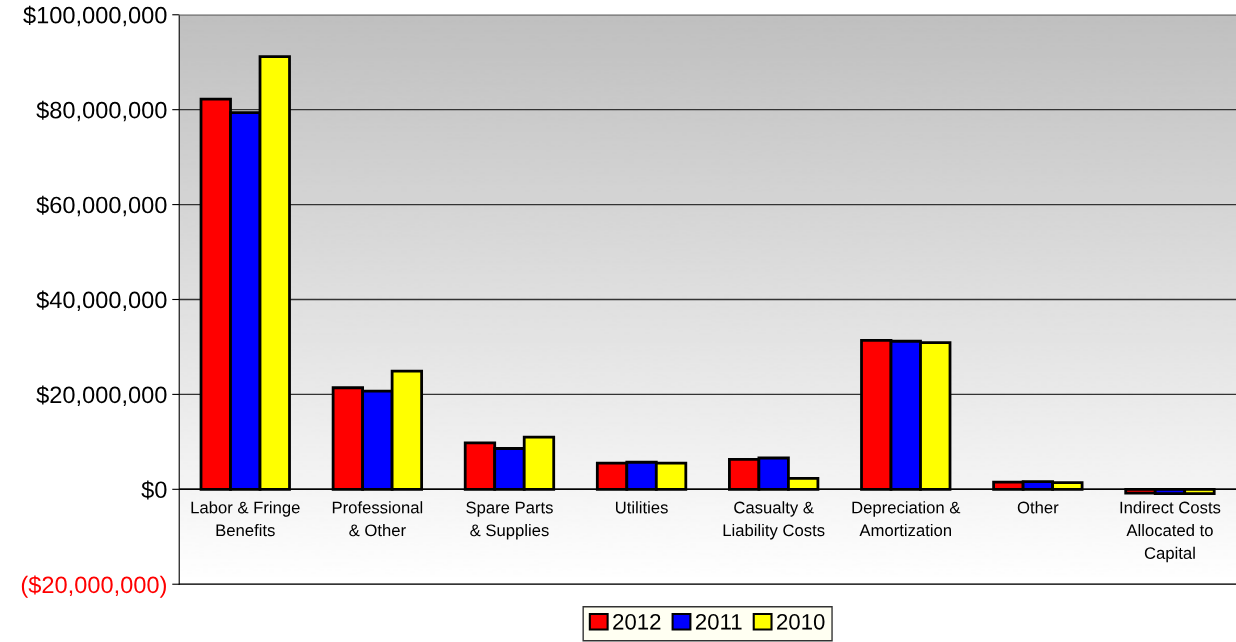  Describe the element at coordinates (95, 16) in the screenshot. I see `y-tick-label: $100,000,000` at that location.